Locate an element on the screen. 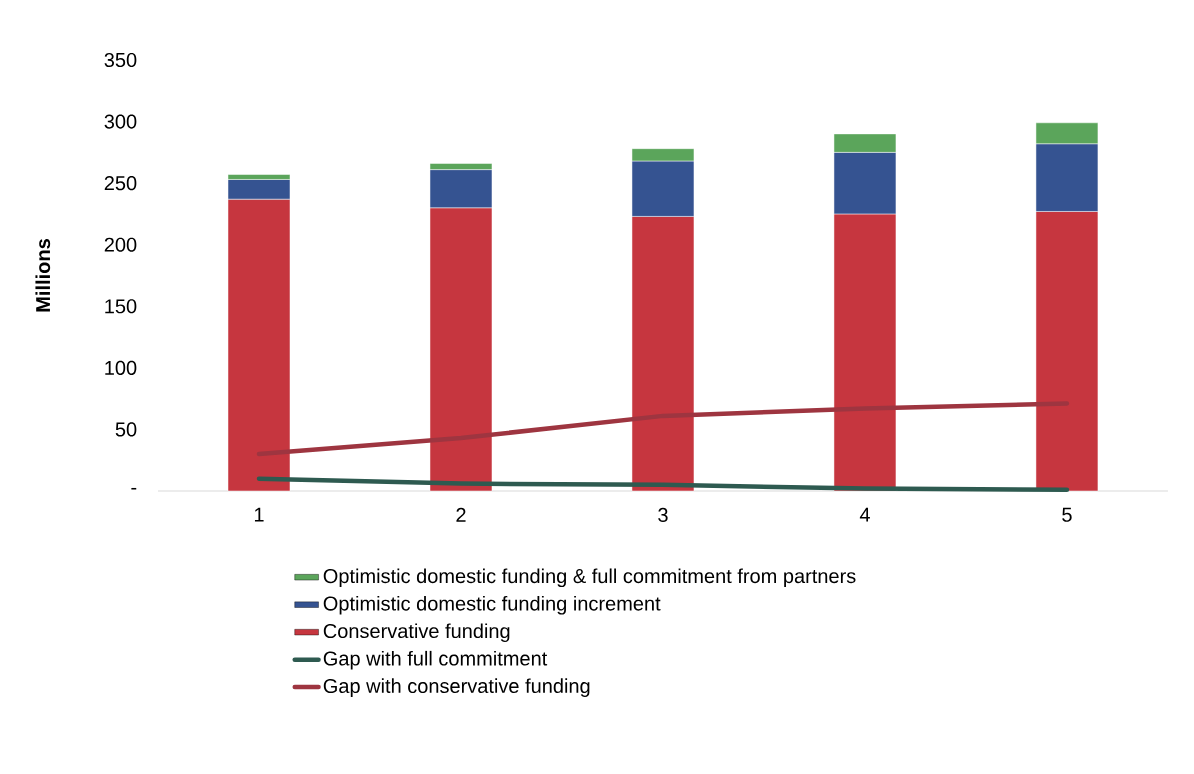  y-axis-title: Millions is located at coordinates (43, 275).